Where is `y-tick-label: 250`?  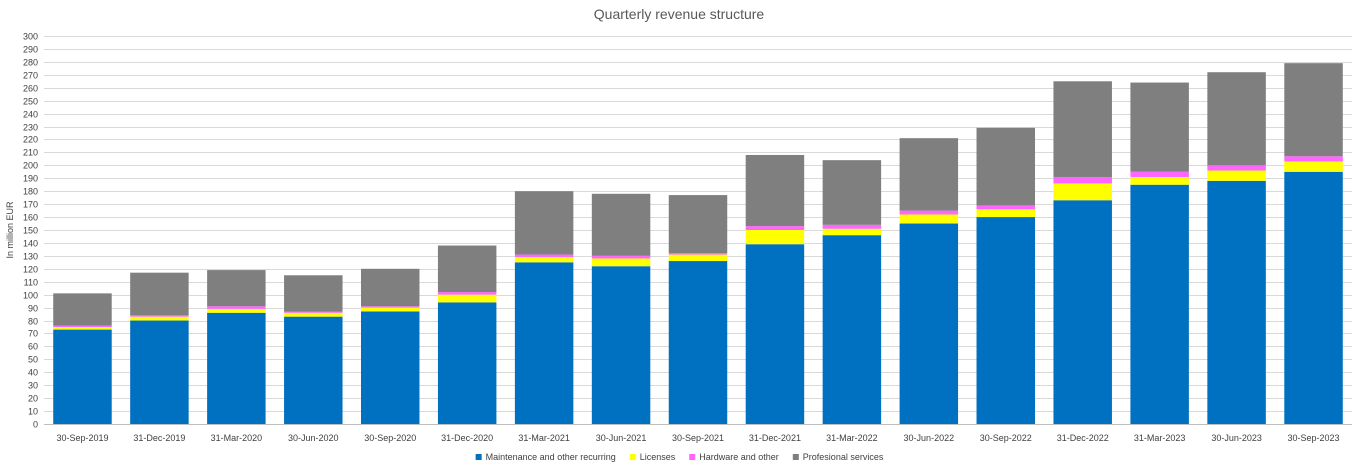
y-tick-label: 250 is located at coordinates (30, 102).